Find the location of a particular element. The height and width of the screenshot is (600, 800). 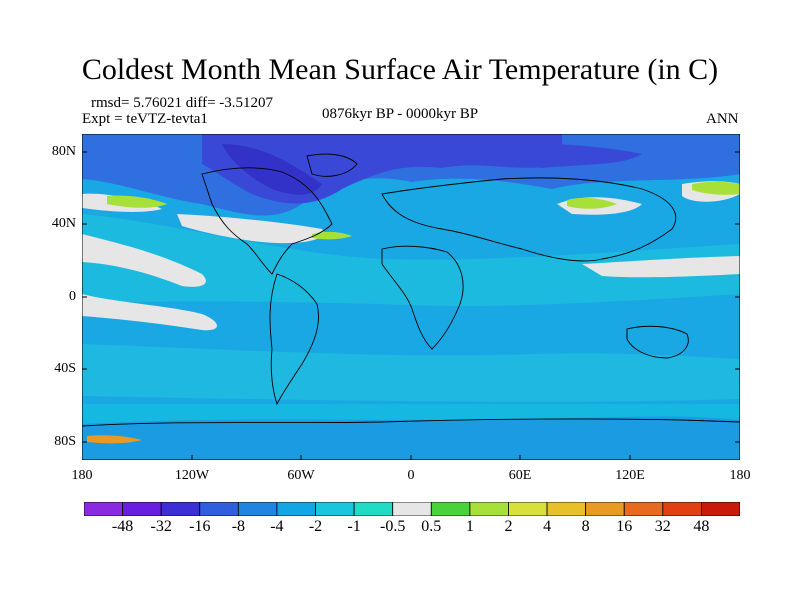

colorbar-level-label: -2 is located at coordinates (315, 526).